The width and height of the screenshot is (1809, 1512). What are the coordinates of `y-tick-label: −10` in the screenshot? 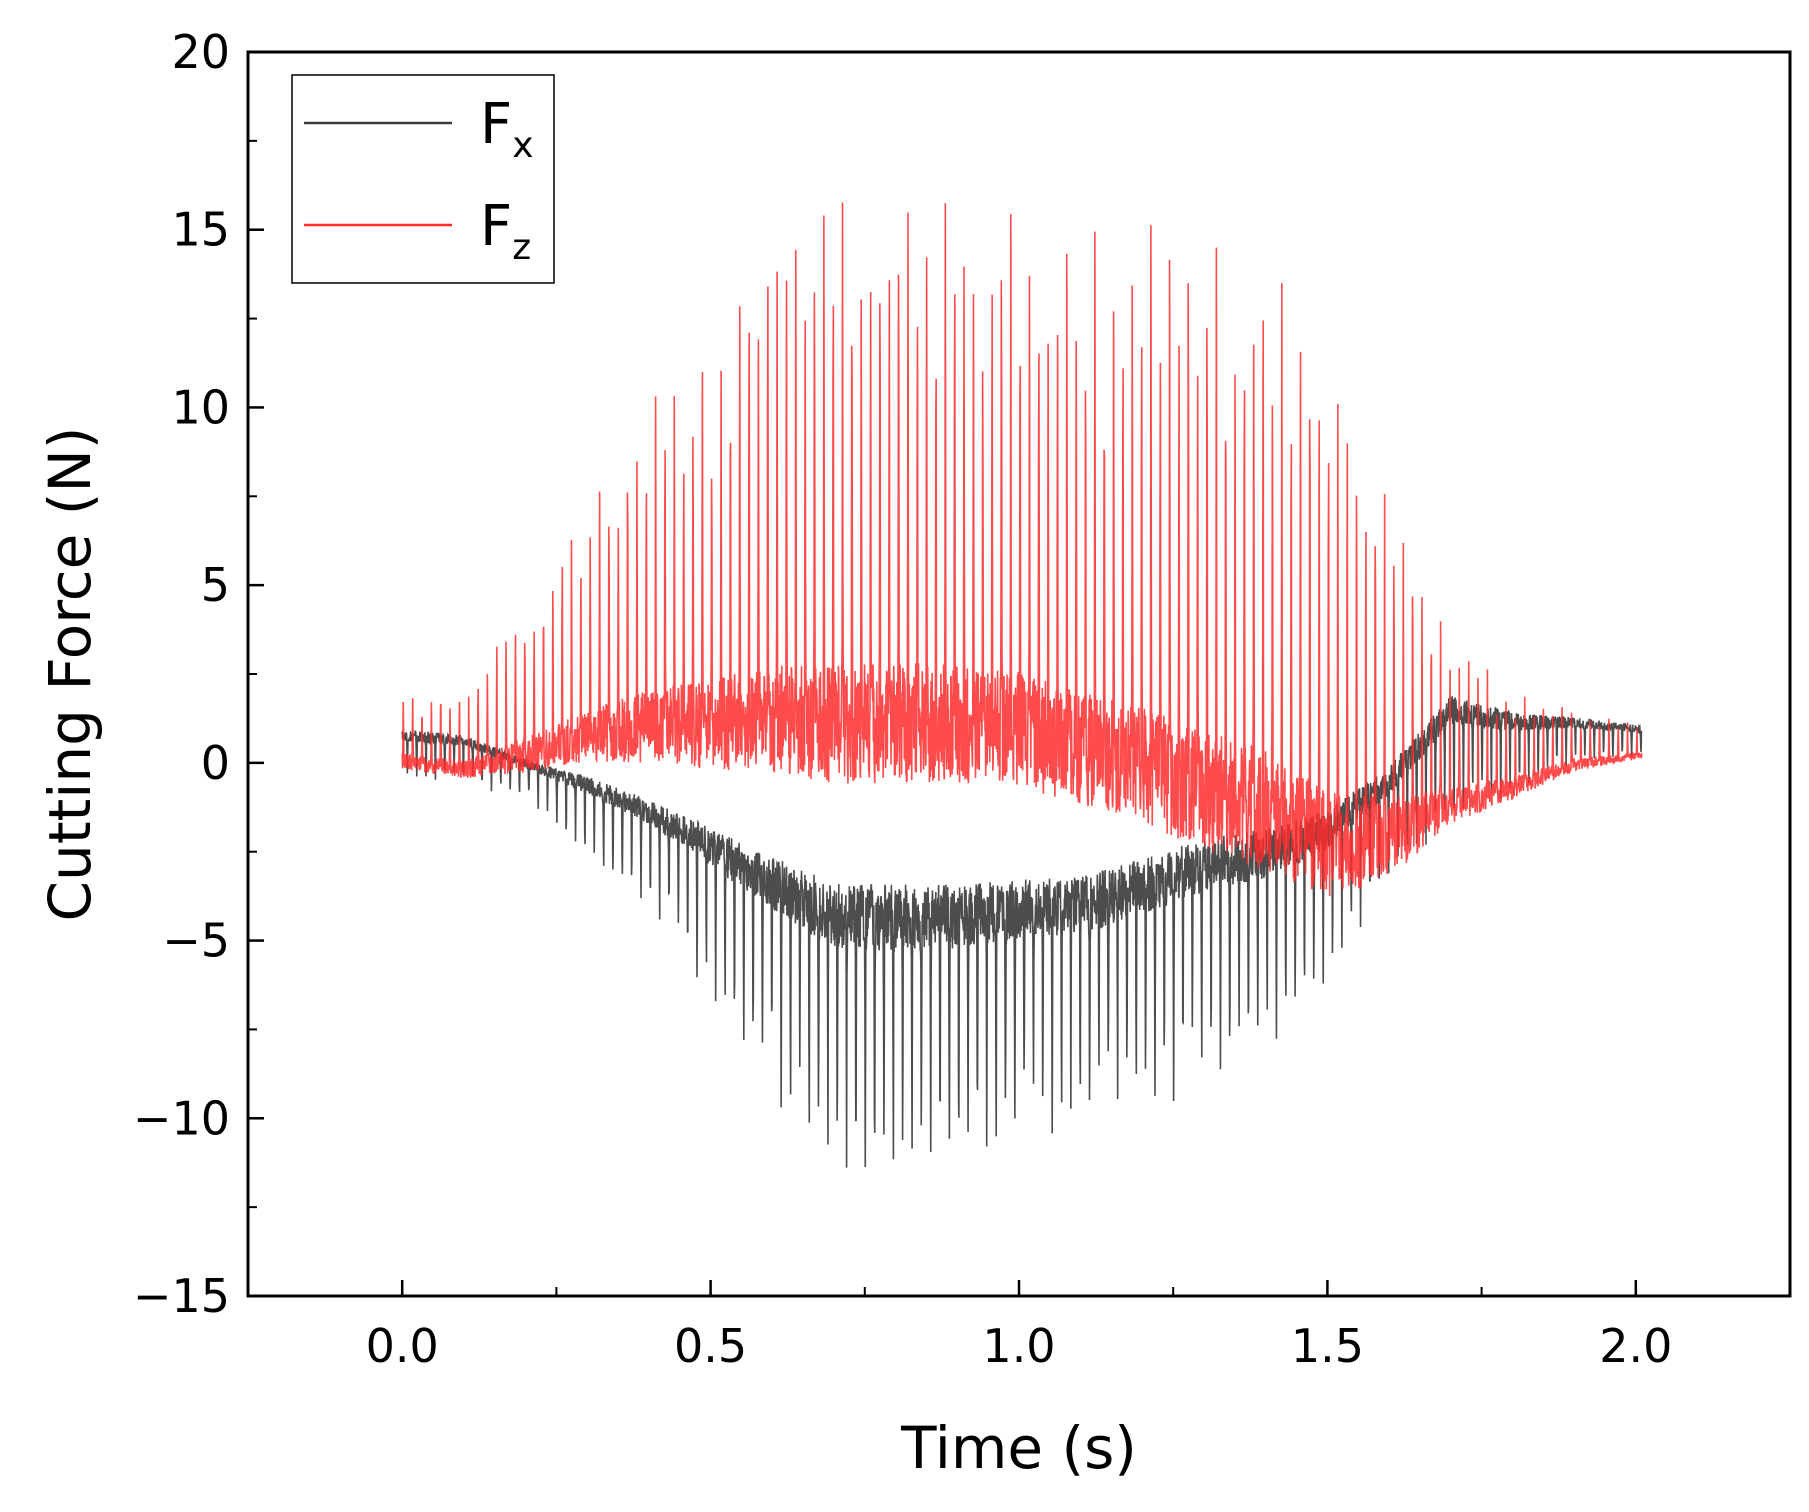 It's located at (181, 1118).